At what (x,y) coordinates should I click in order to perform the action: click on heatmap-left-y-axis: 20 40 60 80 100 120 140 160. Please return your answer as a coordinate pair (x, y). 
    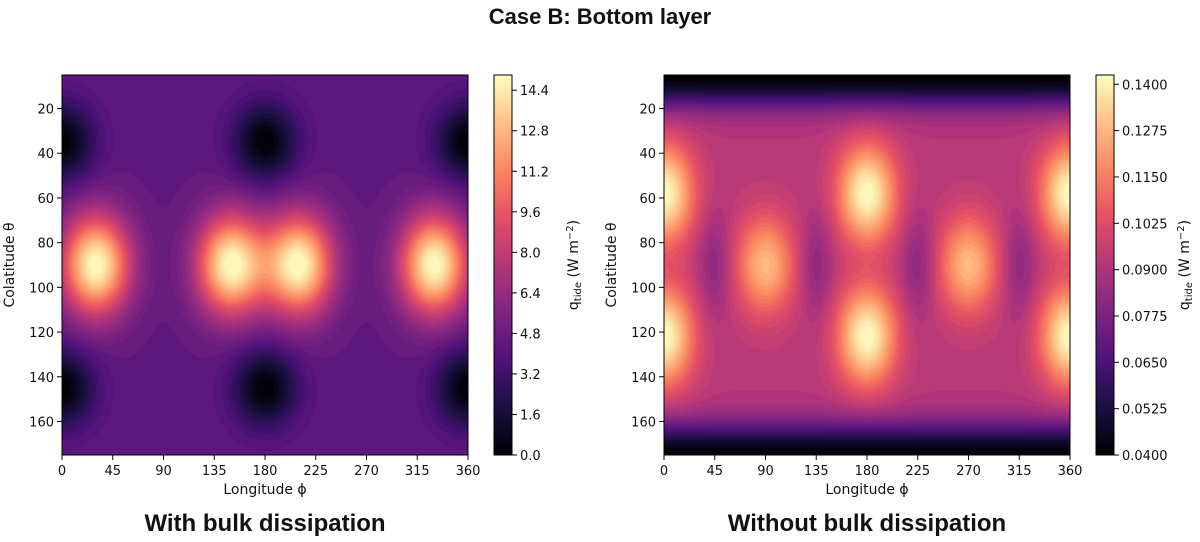
    Looking at the image, I should click on (45, 266).